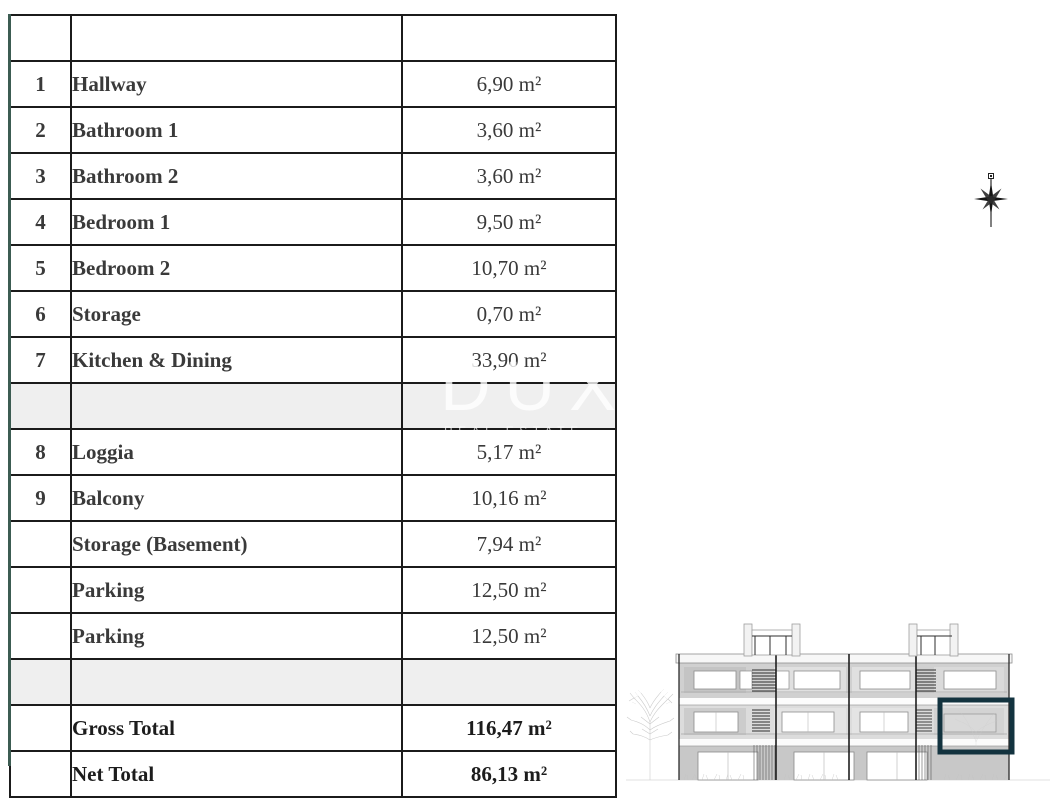  What do you see at coordinates (509, 544) in the screenshot?
I see `row-surface-area: 7,94 m²` at bounding box center [509, 544].